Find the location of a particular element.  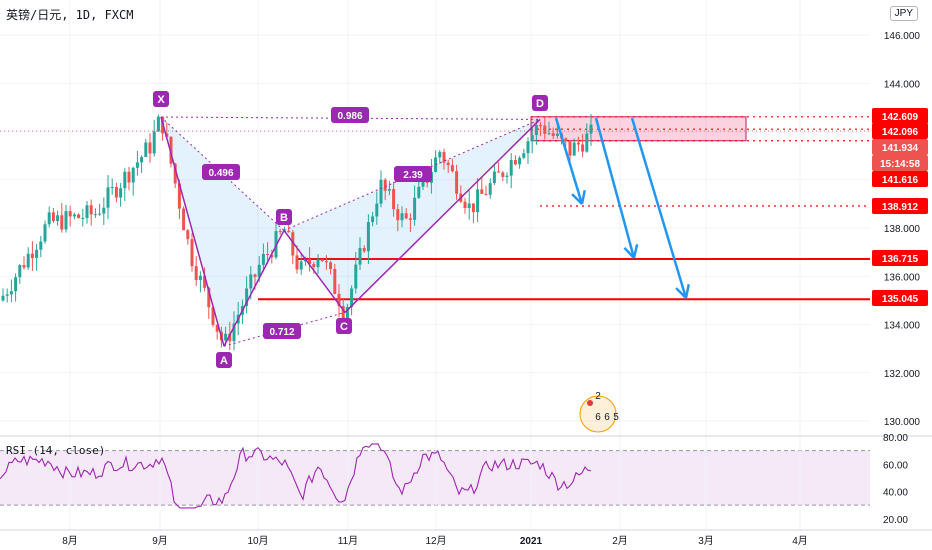

event-digit: 5 is located at coordinates (616, 417).